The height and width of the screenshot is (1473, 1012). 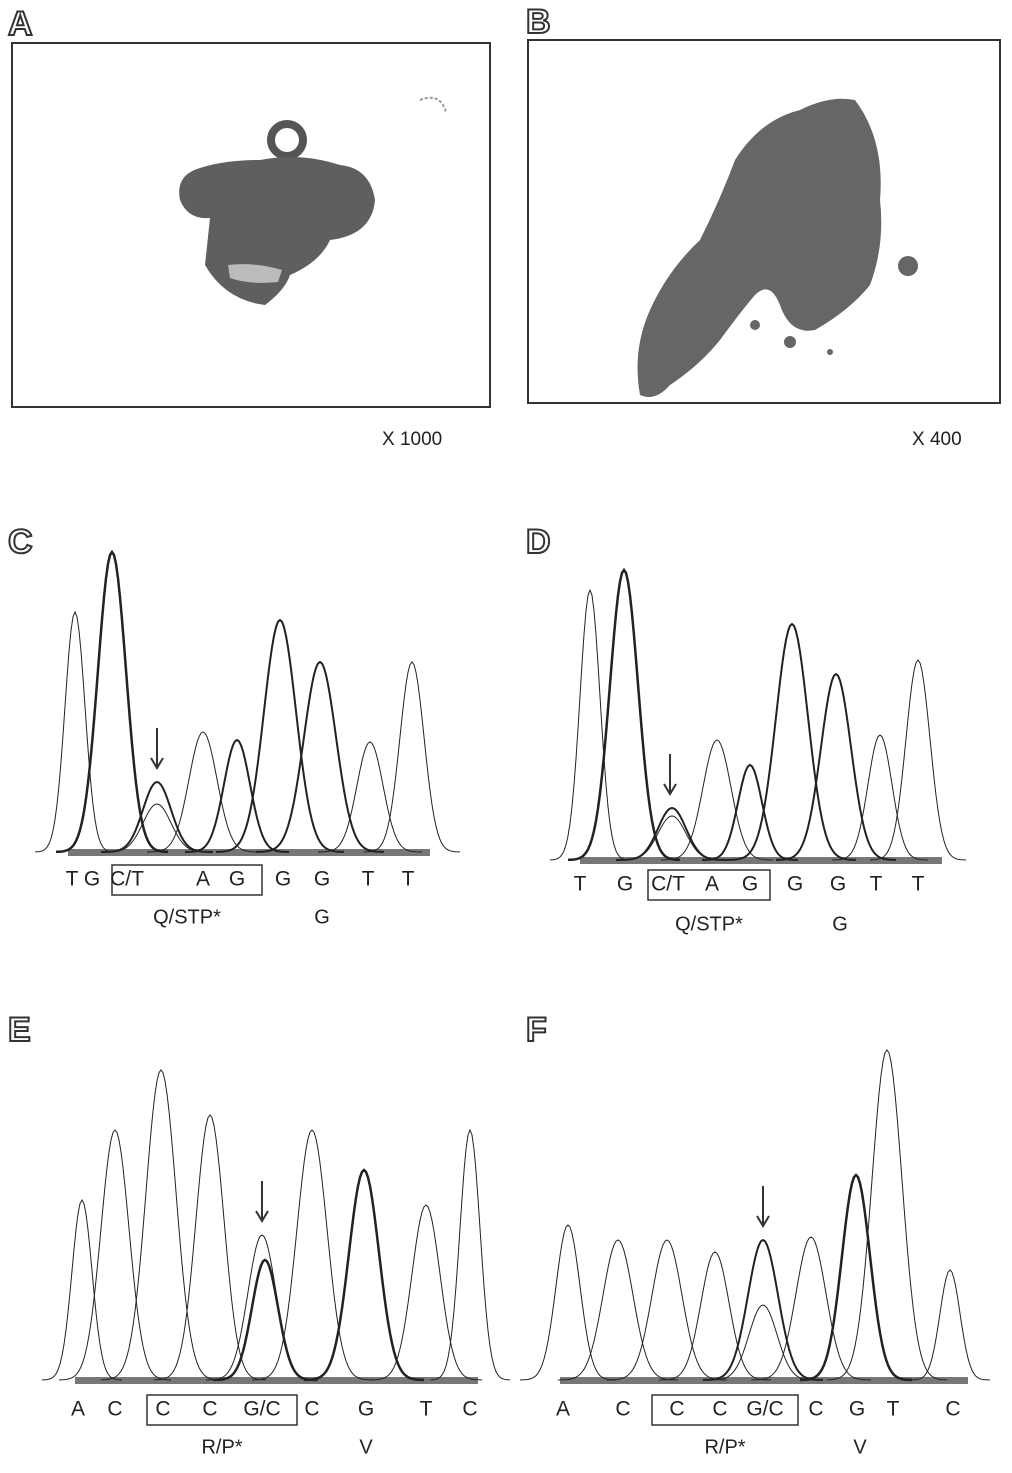 I want to click on panel-label: D, so click(x=538, y=542).